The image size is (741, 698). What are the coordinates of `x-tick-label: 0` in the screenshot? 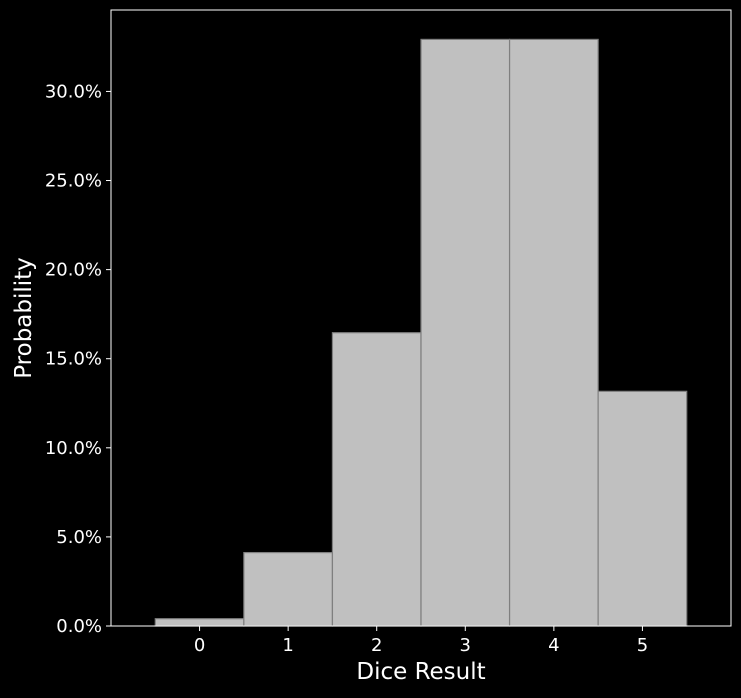 It's located at (199, 645).